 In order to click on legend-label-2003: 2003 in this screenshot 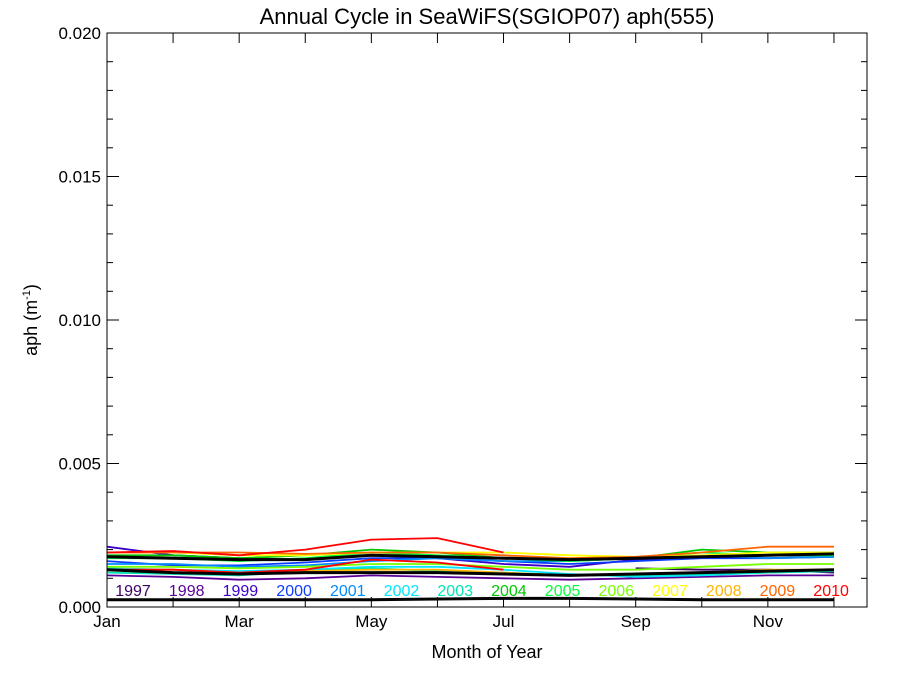, I will do `click(455, 591)`.